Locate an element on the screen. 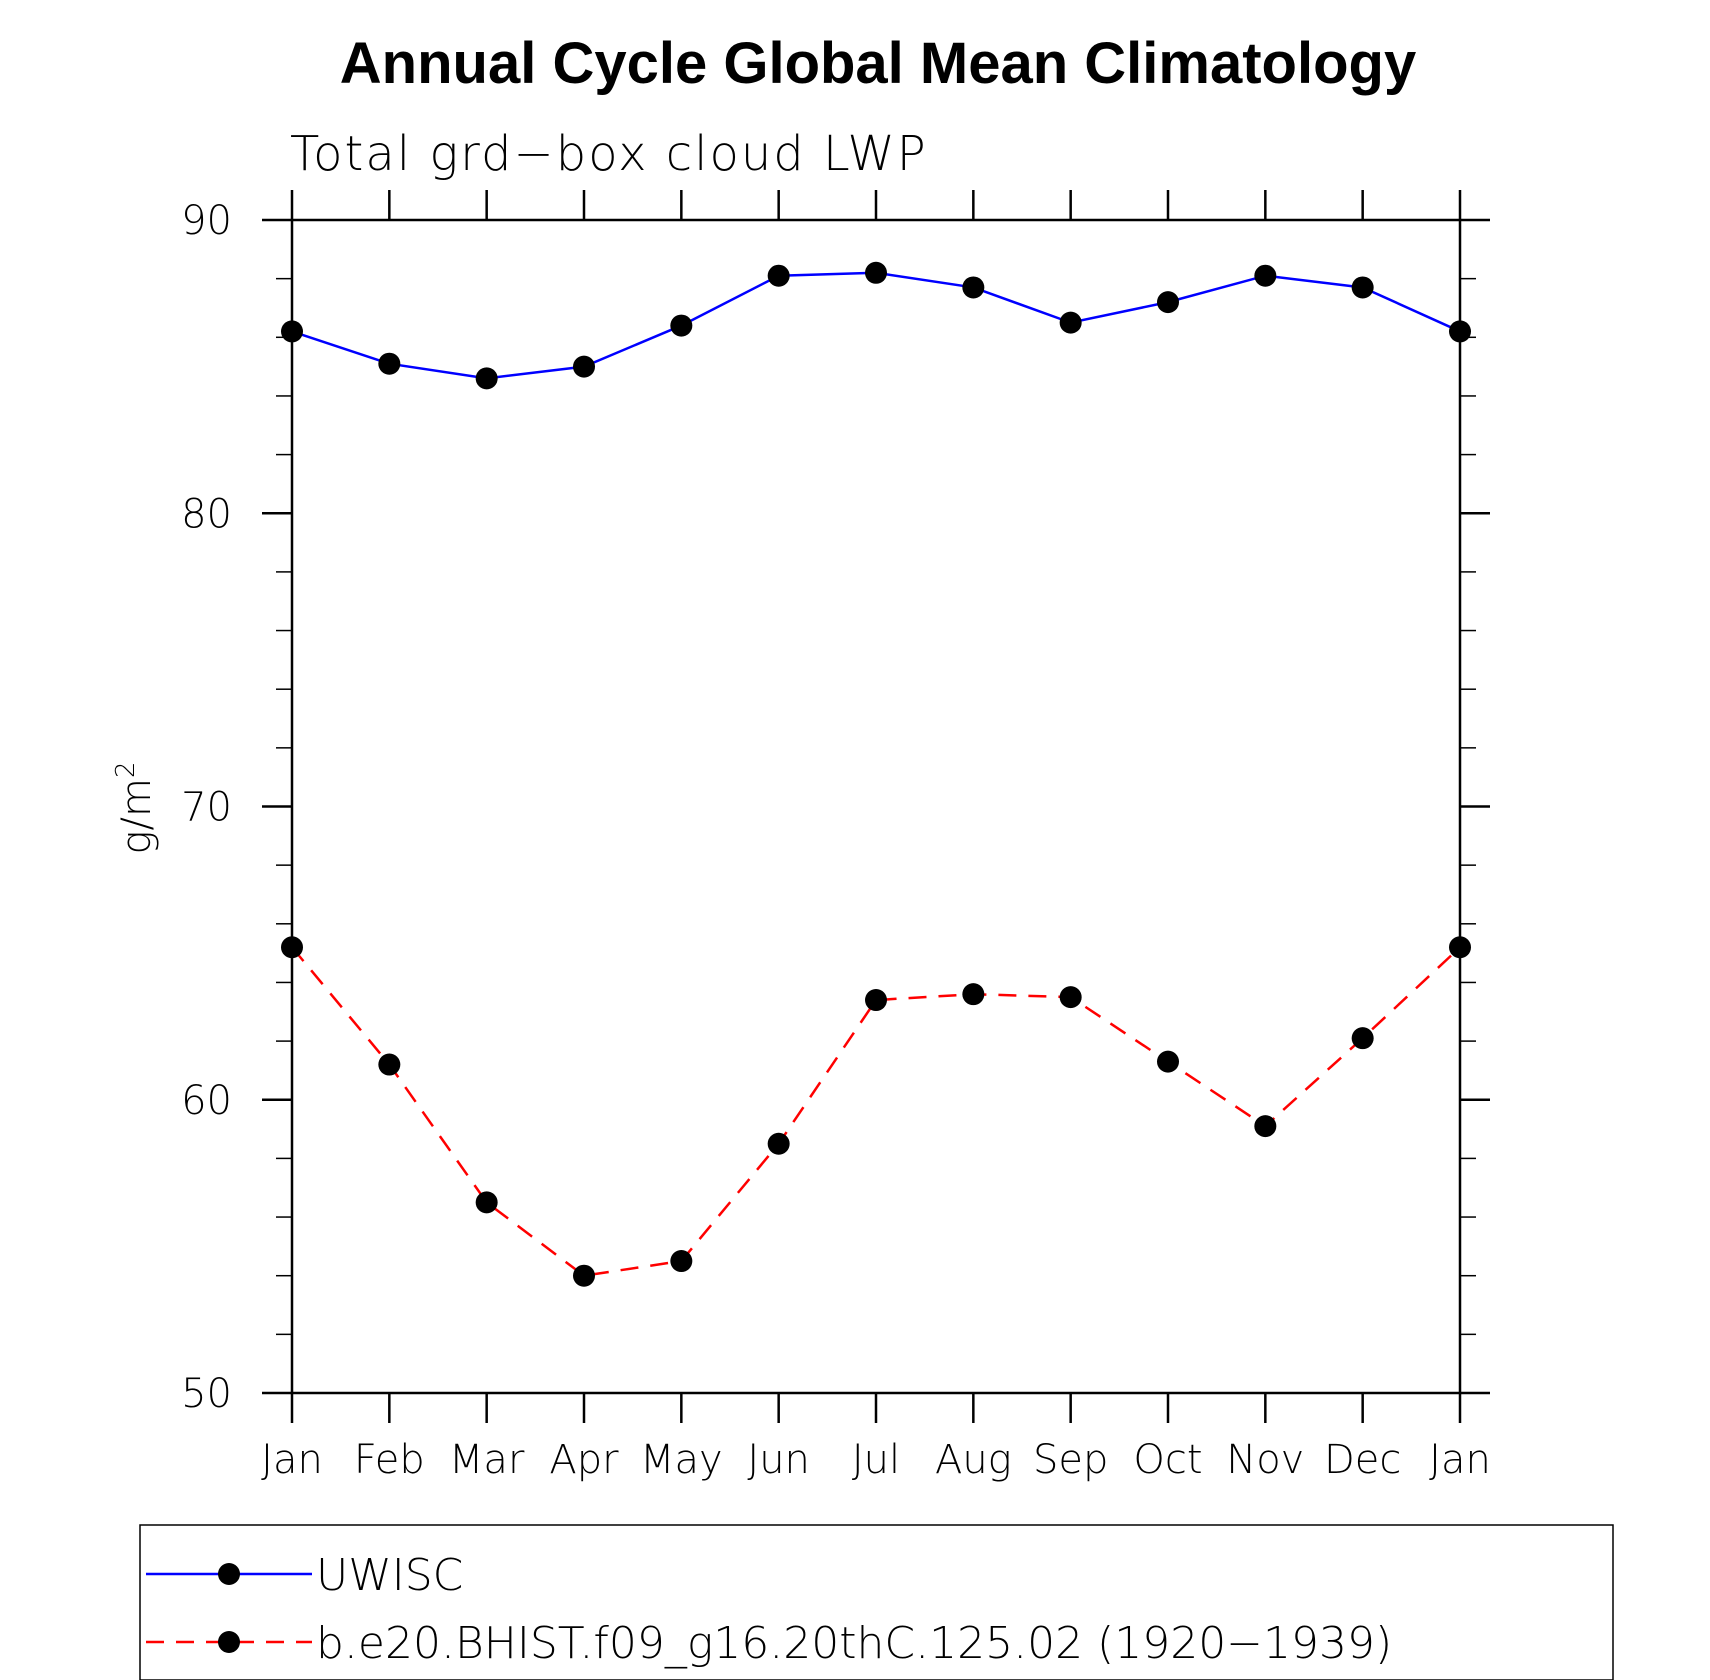 The height and width of the screenshot is (1680, 1710). y-axis-label-text: g/m is located at coordinates (137, 816).